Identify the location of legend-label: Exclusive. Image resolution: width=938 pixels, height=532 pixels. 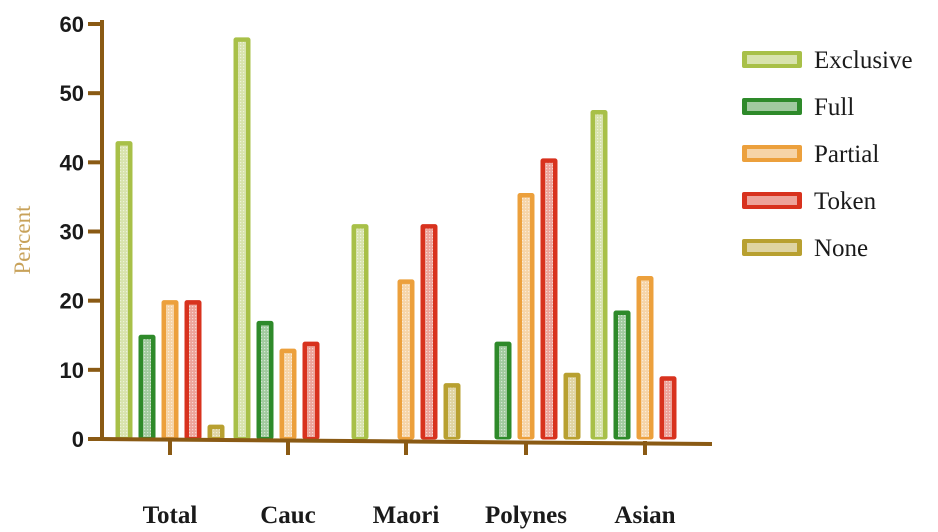
(863, 60).